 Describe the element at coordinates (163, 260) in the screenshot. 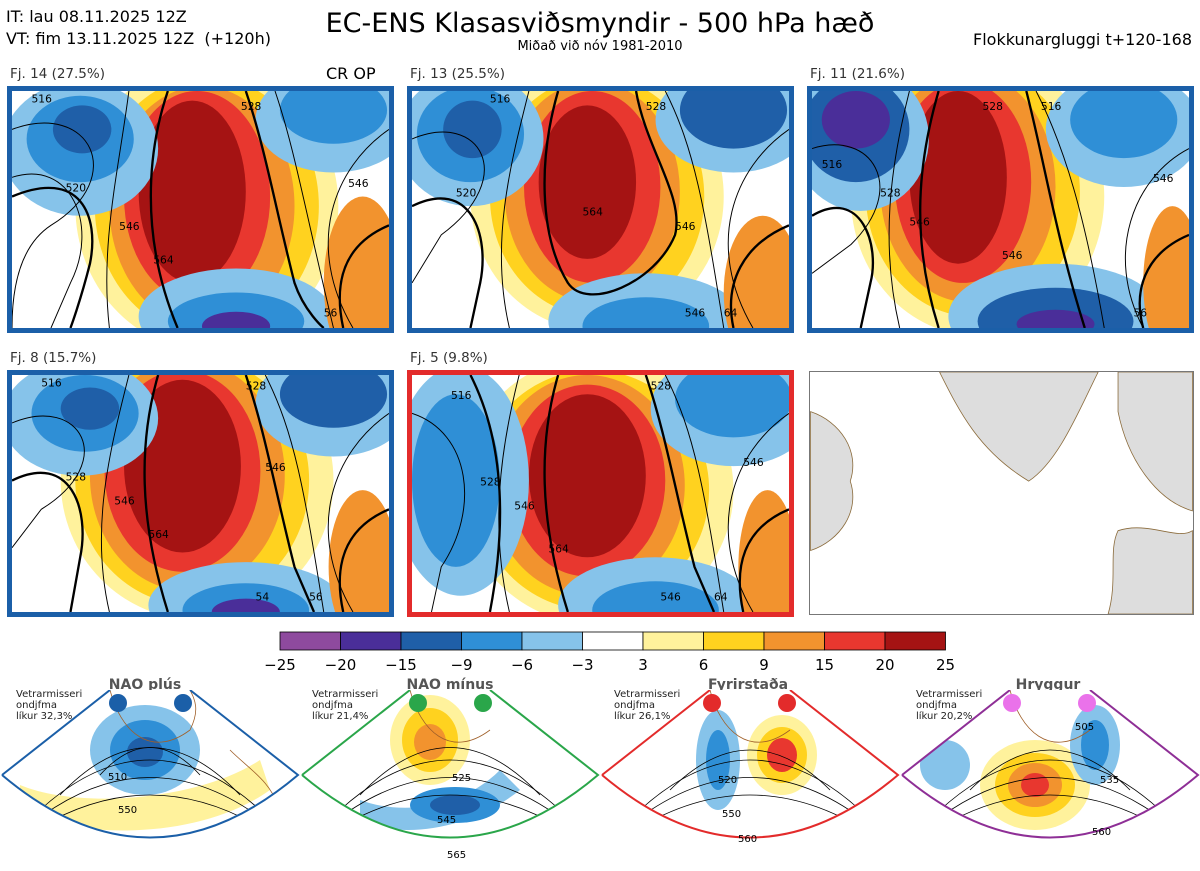

I see `panel-1-contour-5: 564` at that location.